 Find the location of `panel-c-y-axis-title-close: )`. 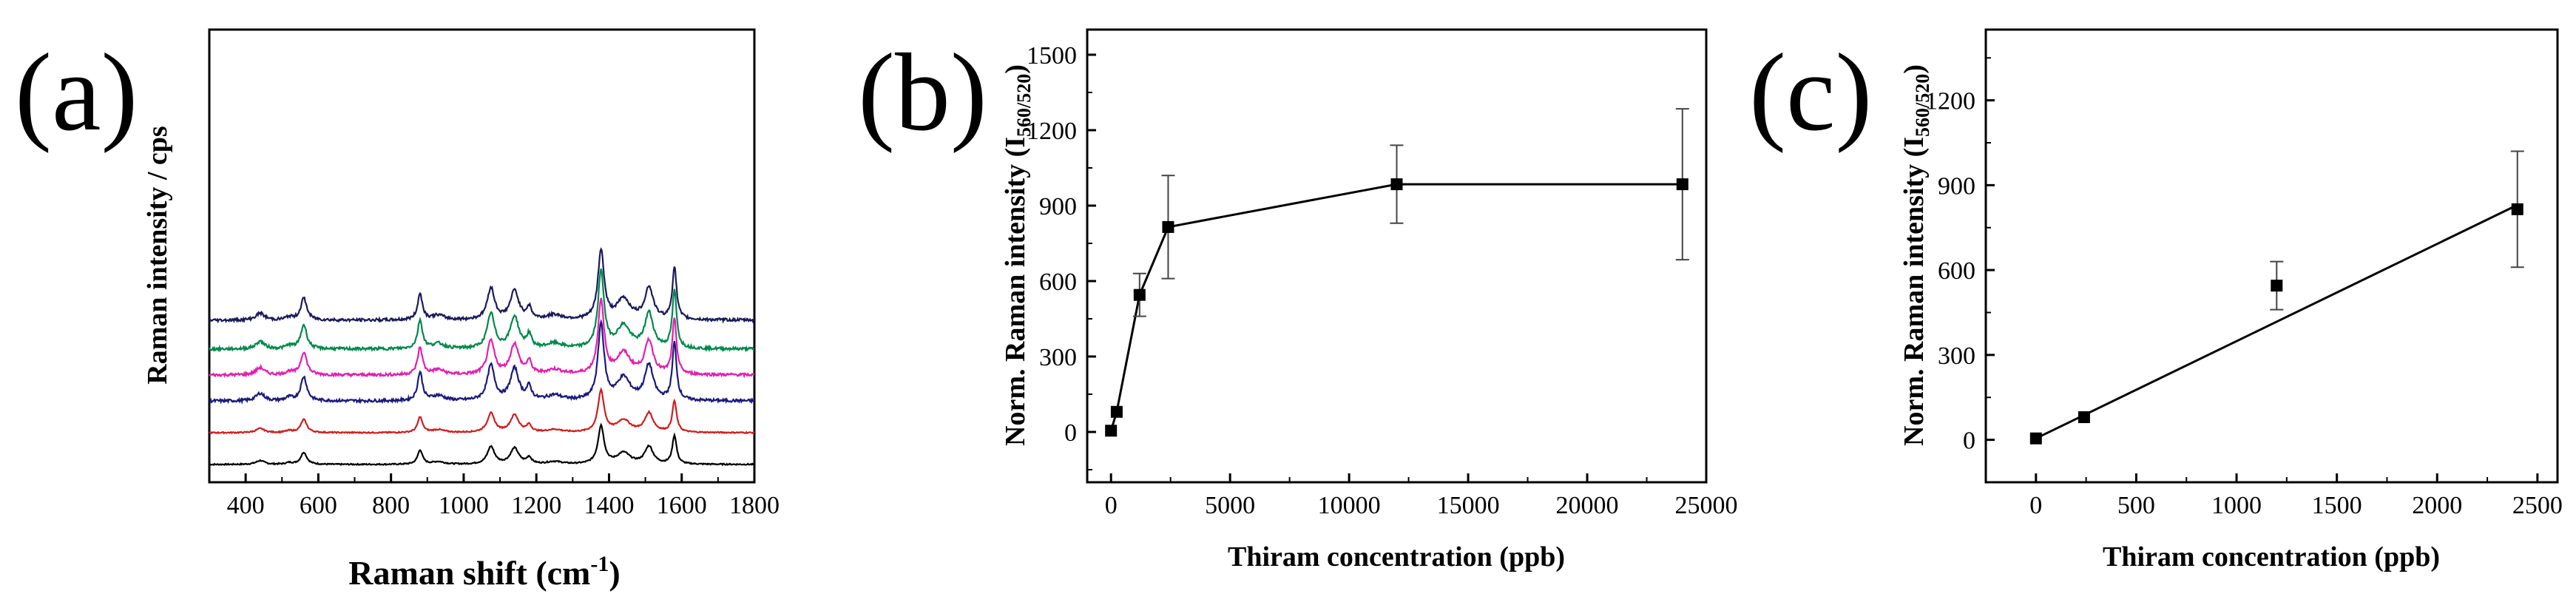

panel-c-y-axis-title-close: ) is located at coordinates (1914, 69).